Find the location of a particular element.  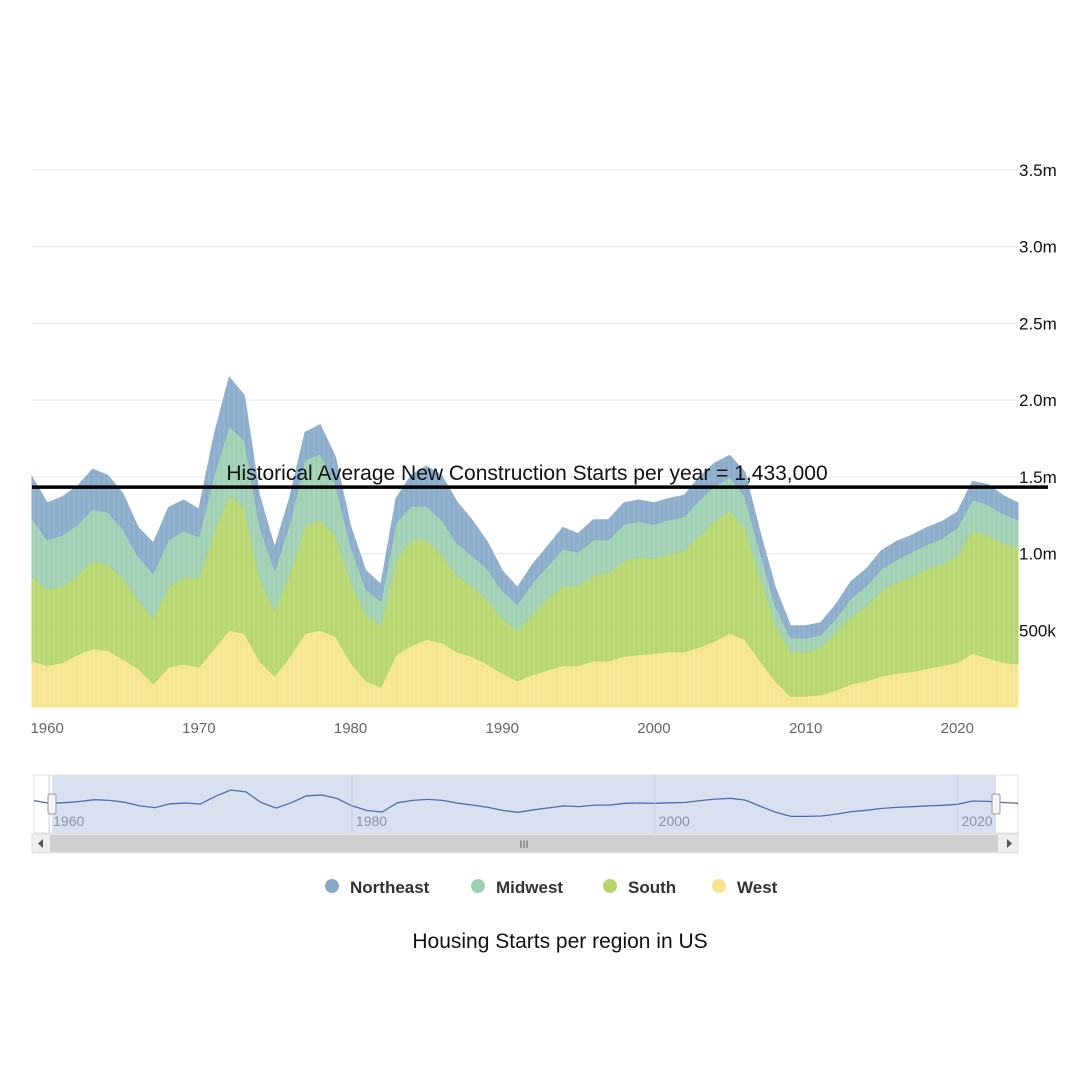

scrollbar-grip: III is located at coordinates (523, 845).